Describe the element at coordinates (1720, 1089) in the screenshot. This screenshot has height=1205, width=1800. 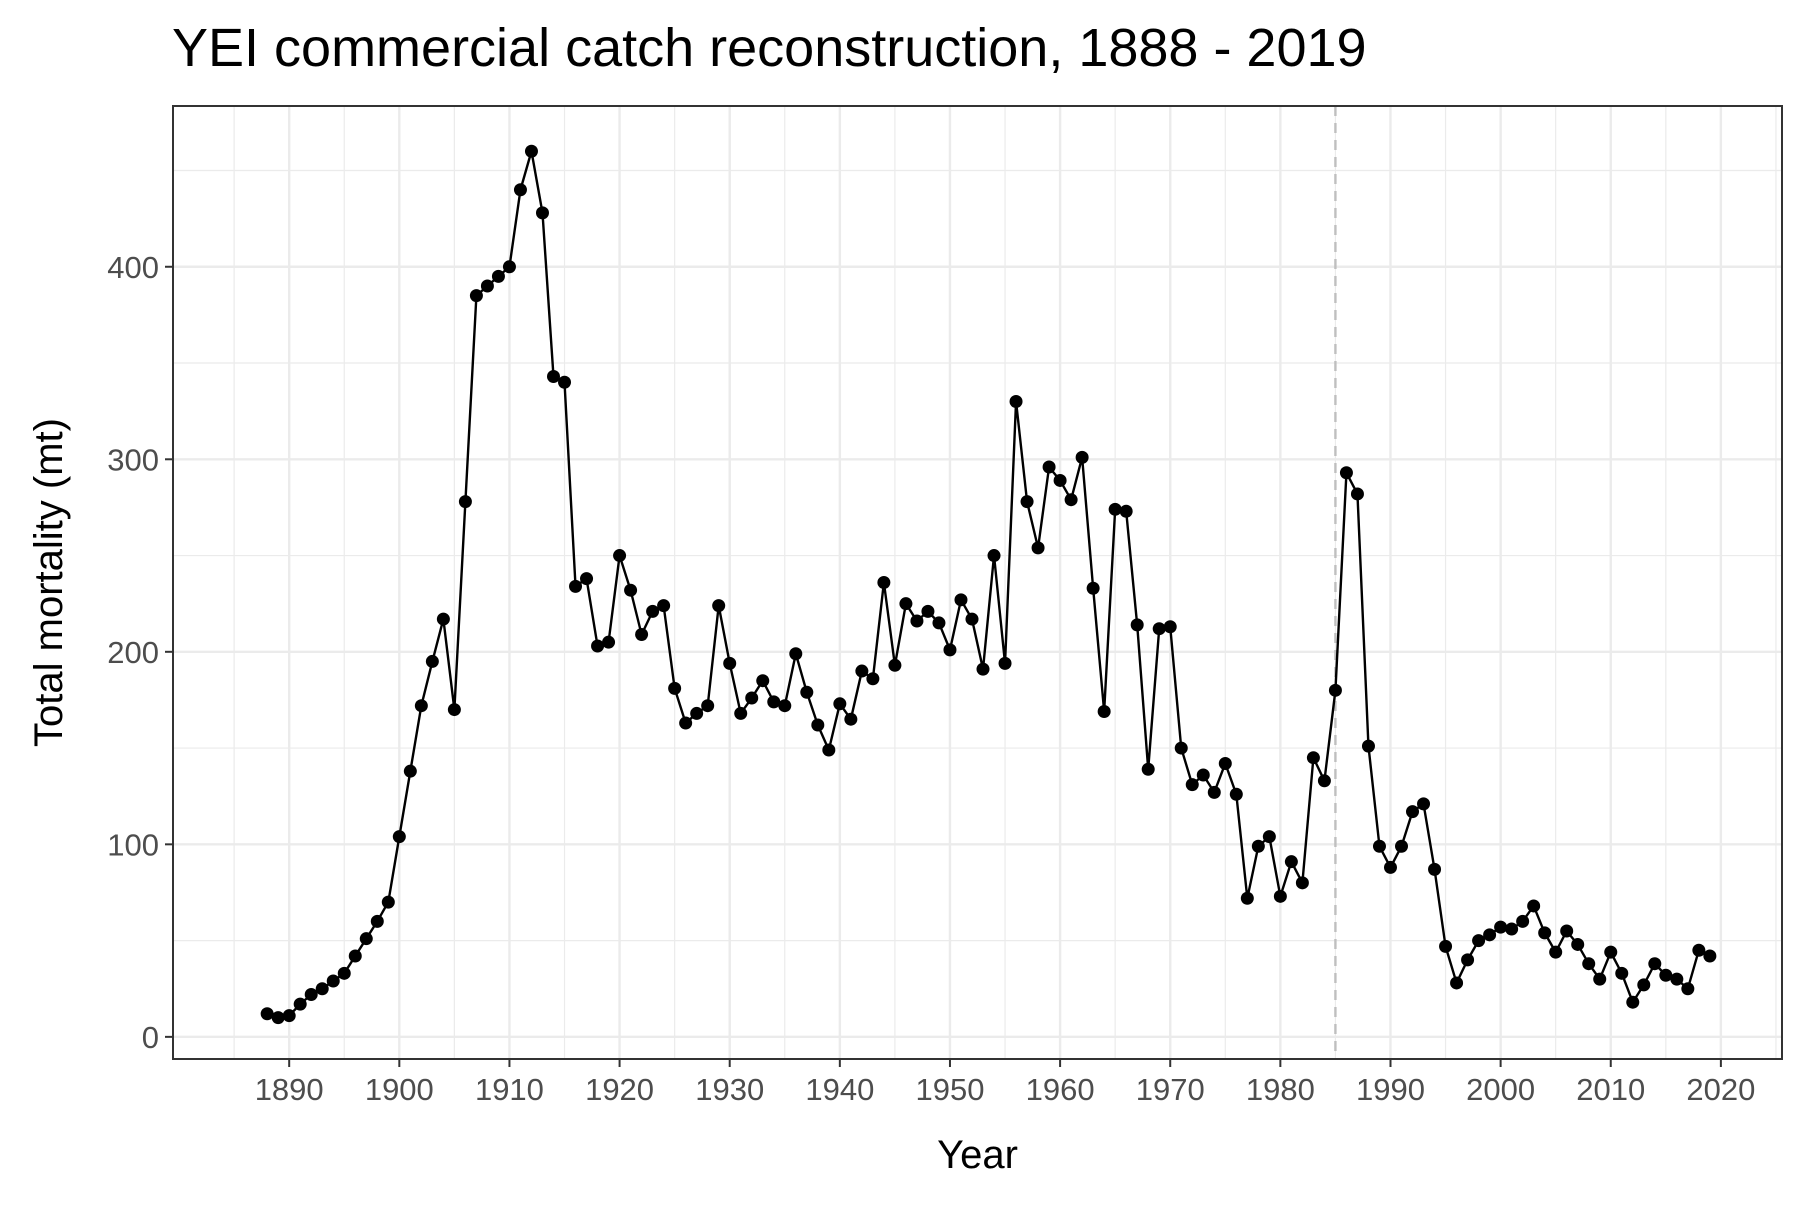
I see `x-tick-label: 2020` at that location.